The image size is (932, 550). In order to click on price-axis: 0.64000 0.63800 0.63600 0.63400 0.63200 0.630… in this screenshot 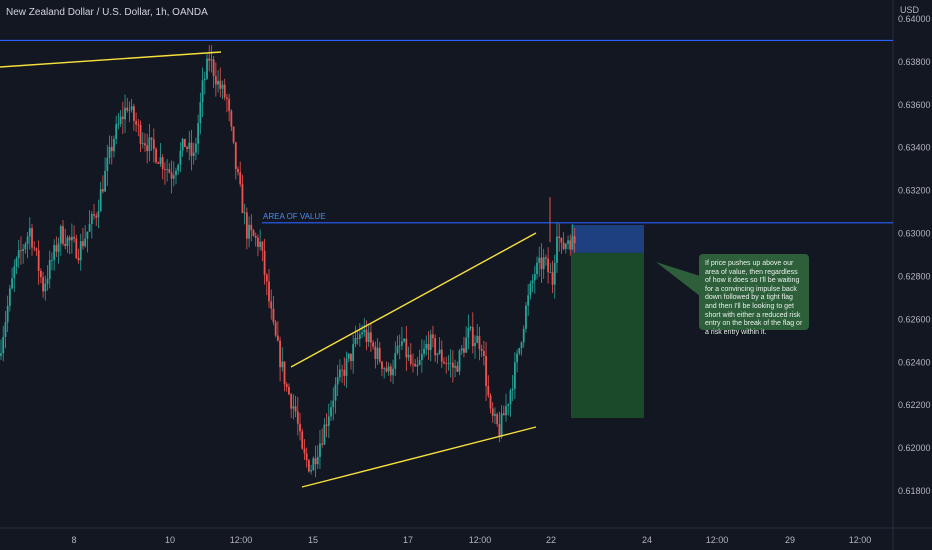, I will do `click(914, 255)`.